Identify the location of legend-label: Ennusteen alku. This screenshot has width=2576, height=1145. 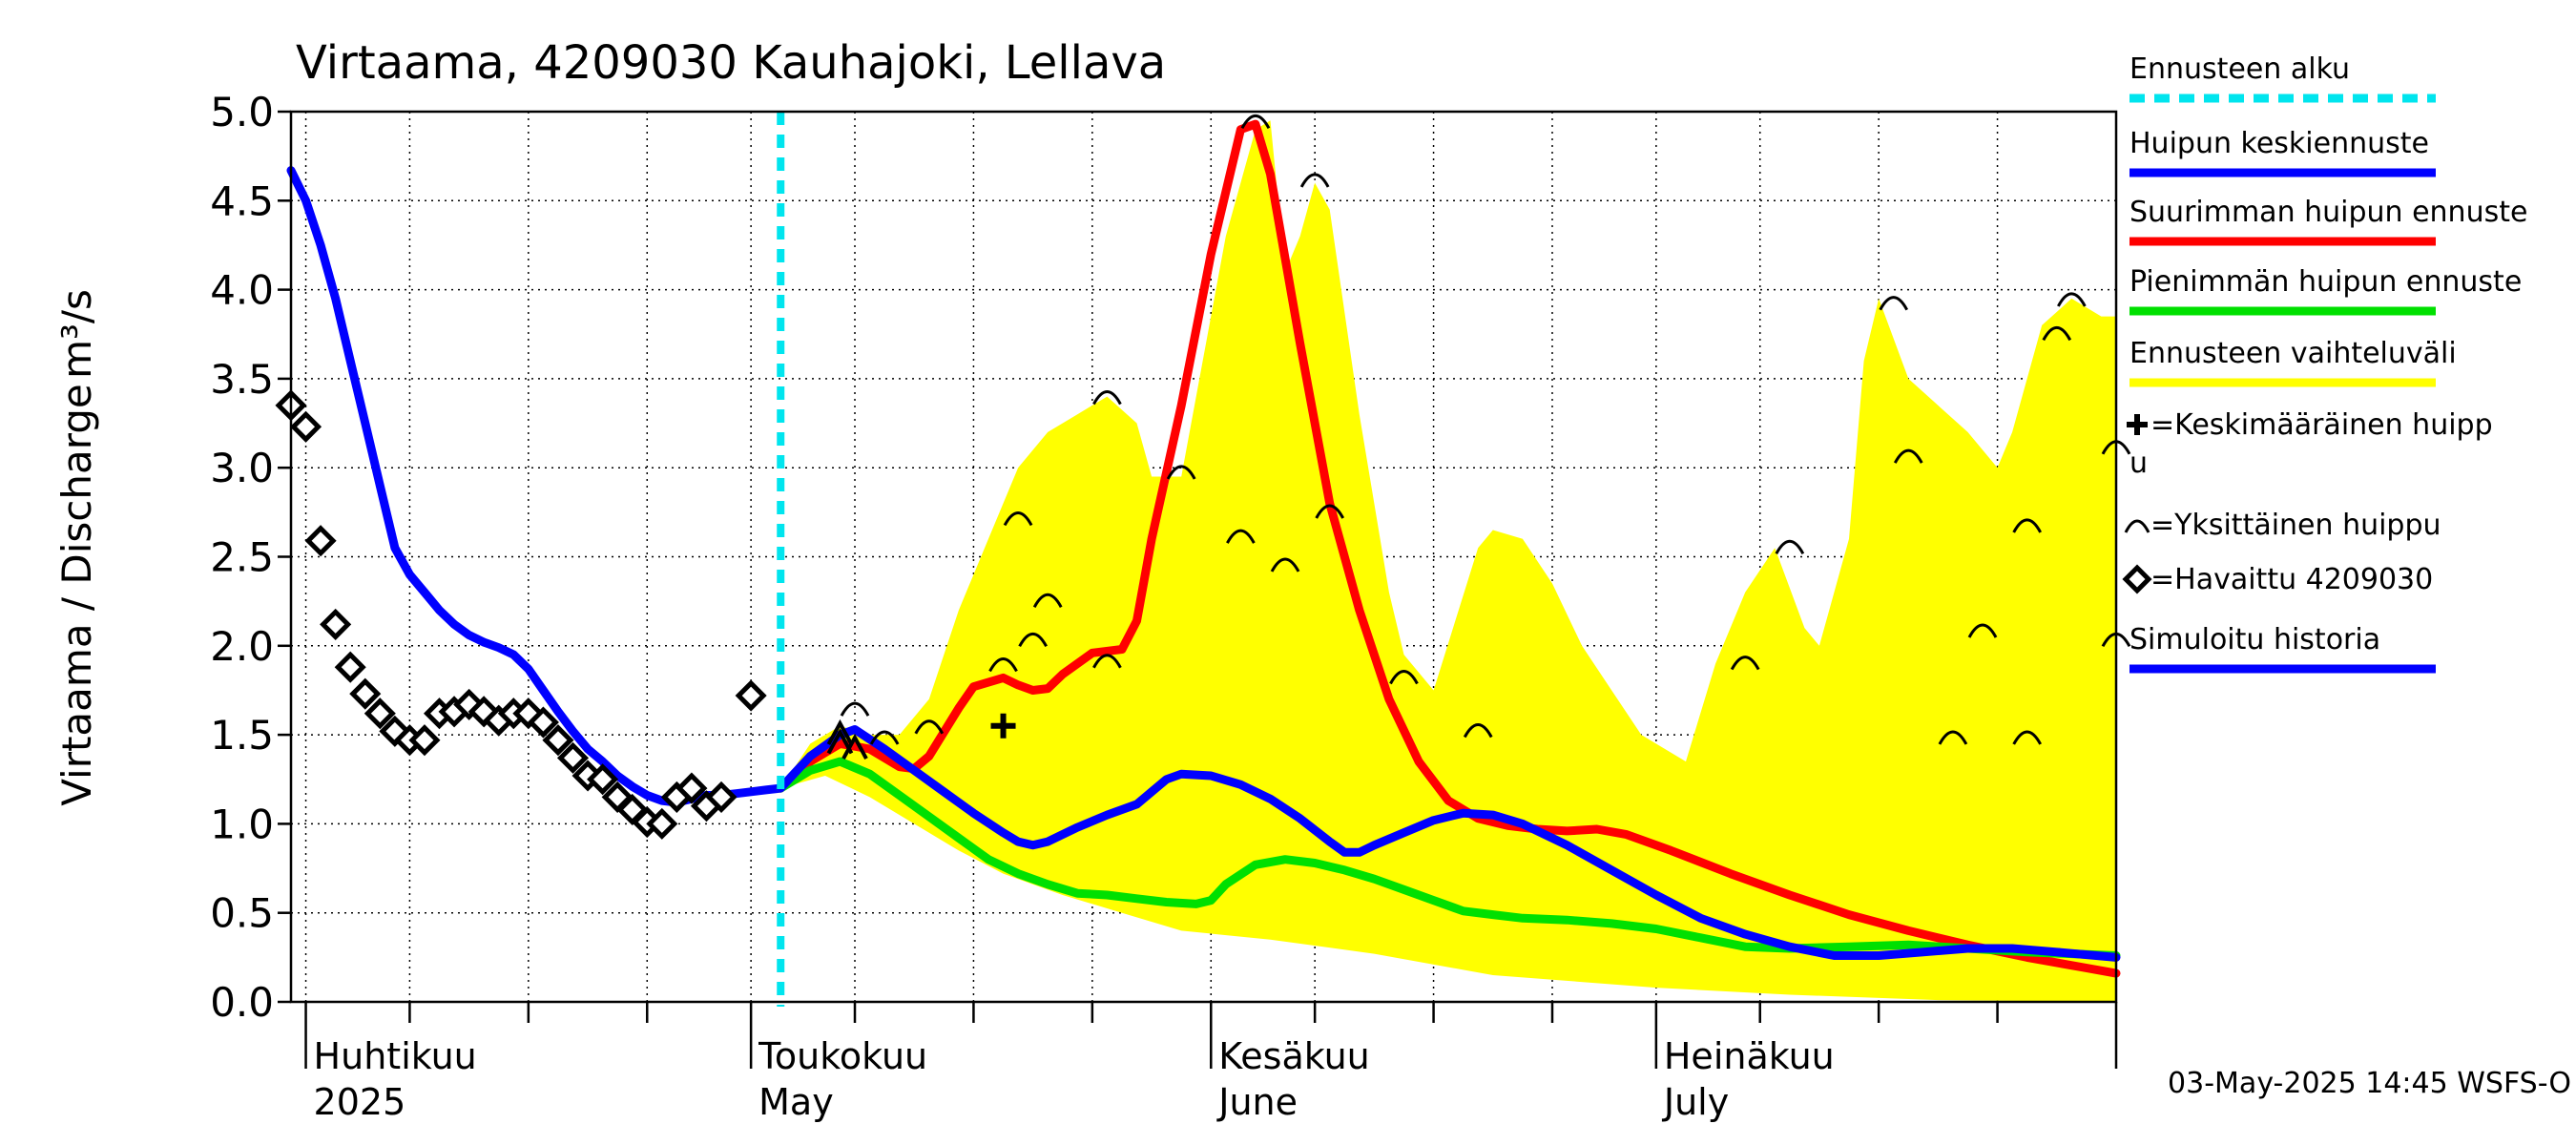
(2239, 69).